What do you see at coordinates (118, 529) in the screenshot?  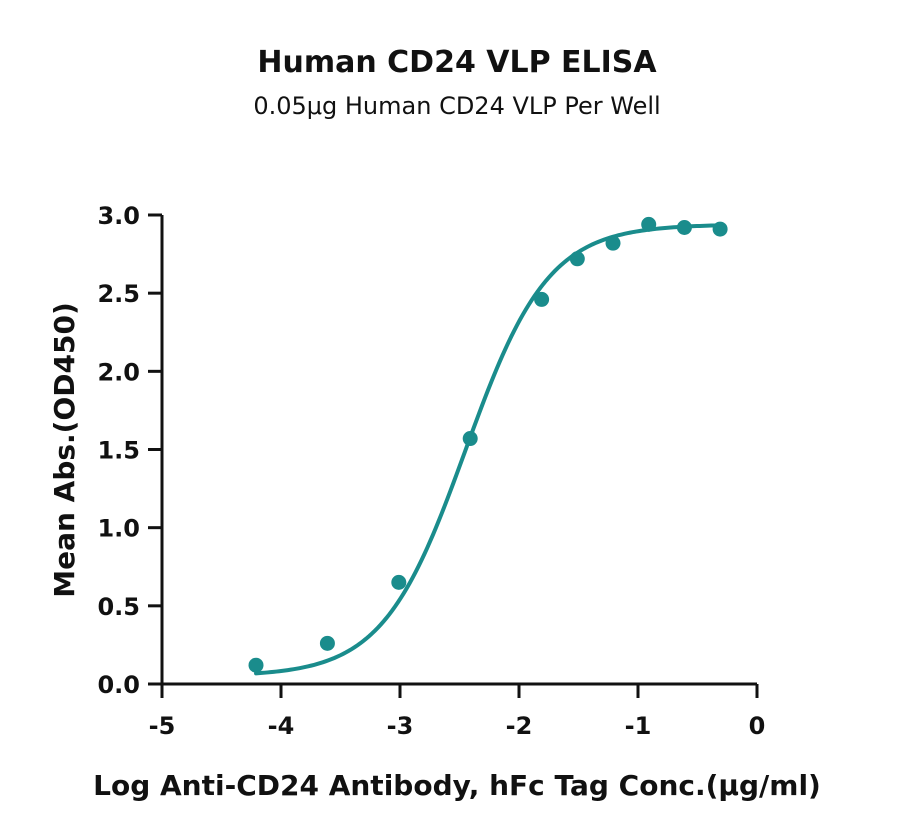 I see `y-tick-label: 1.0` at bounding box center [118, 529].